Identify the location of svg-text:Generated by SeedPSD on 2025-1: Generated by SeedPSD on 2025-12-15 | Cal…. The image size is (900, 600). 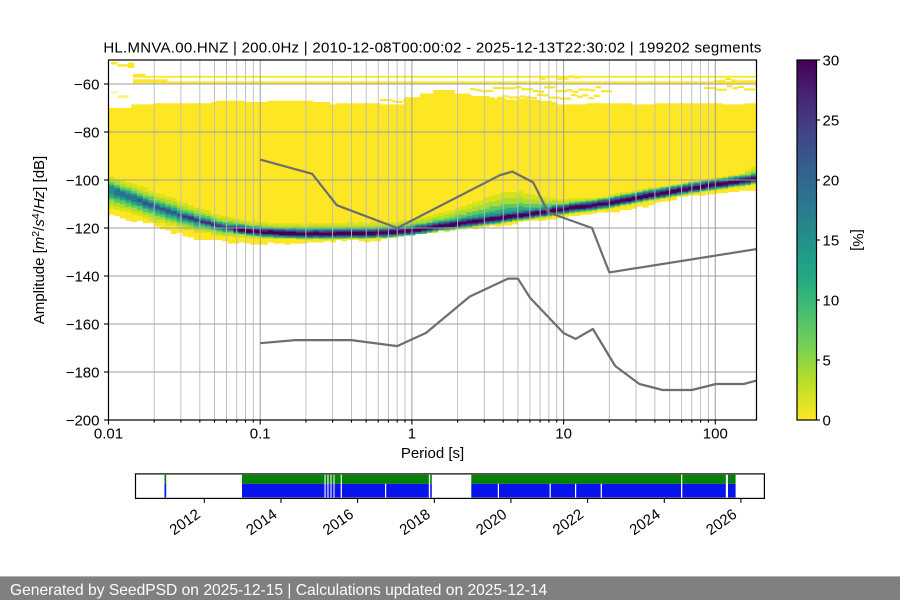
(279, 590).